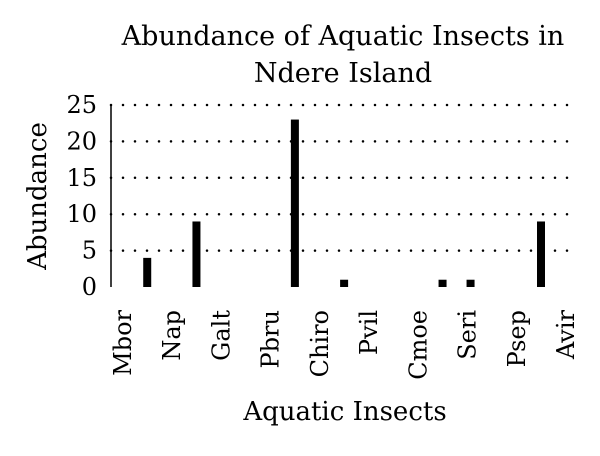  I want to click on y-tick-label: 5, so click(89, 251).